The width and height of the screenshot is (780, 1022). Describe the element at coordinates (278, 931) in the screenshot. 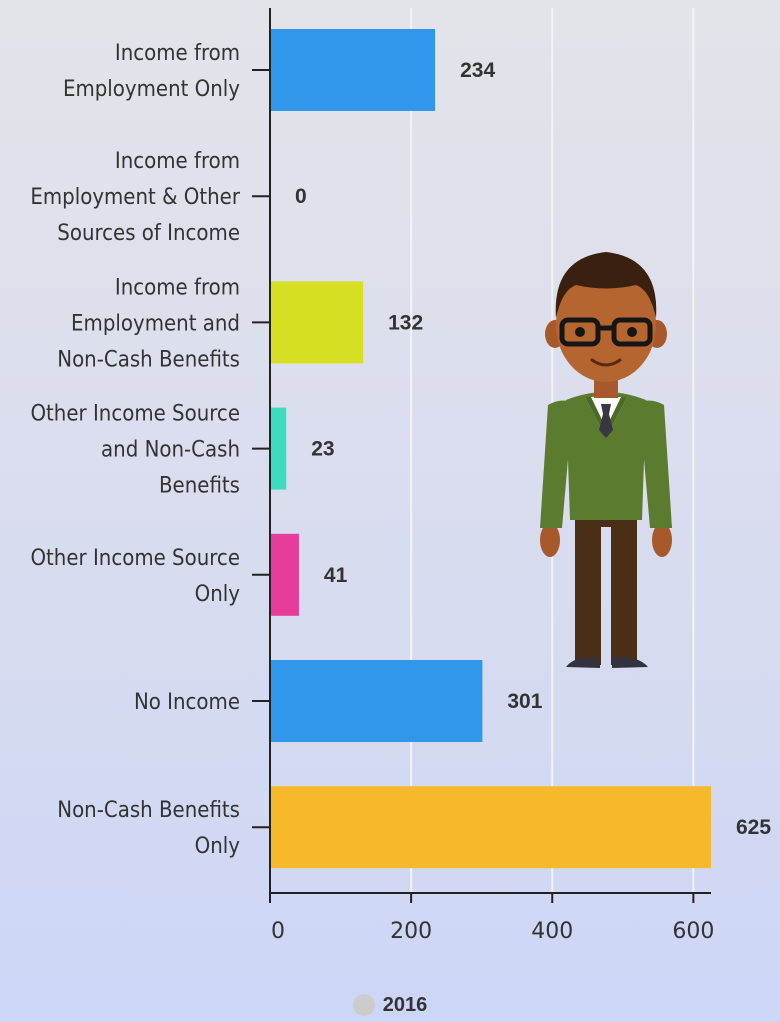

I see `x-tick-label: 0` at that location.